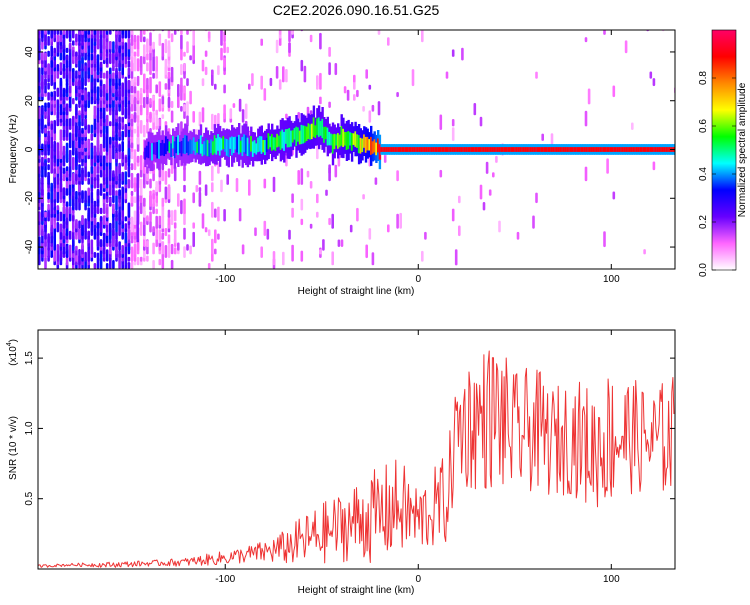 This screenshot has height=605, width=750. Describe the element at coordinates (356, 10) in the screenshot. I see `chart-title: C2E2.2026.090.16.51.G25` at that location.